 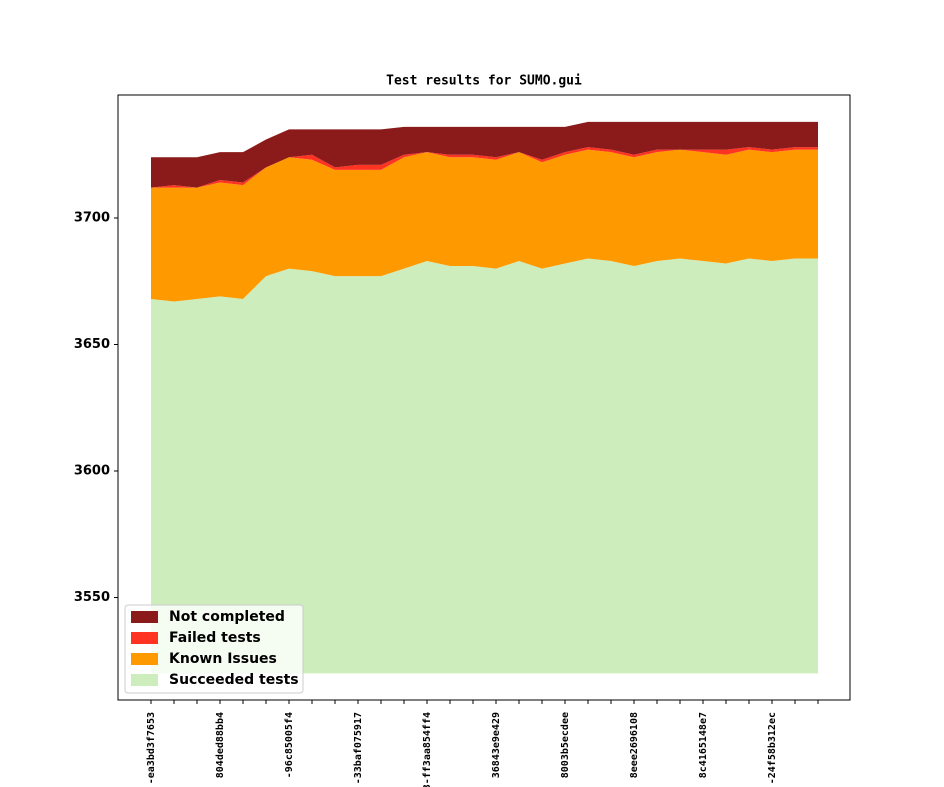 I want to click on x-tick-label: -24f58b312ec, so click(x=772, y=748).